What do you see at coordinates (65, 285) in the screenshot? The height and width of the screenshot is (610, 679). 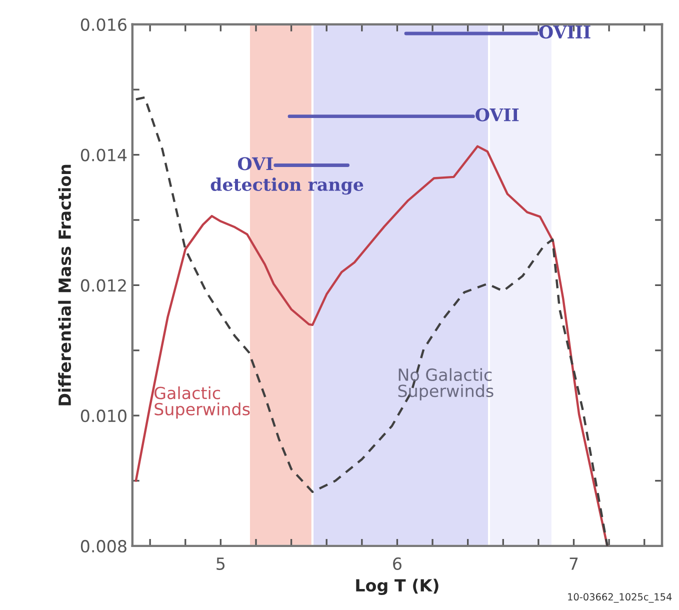 I see `y-axis-title: Differential Mass Fraction` at bounding box center [65, 285].